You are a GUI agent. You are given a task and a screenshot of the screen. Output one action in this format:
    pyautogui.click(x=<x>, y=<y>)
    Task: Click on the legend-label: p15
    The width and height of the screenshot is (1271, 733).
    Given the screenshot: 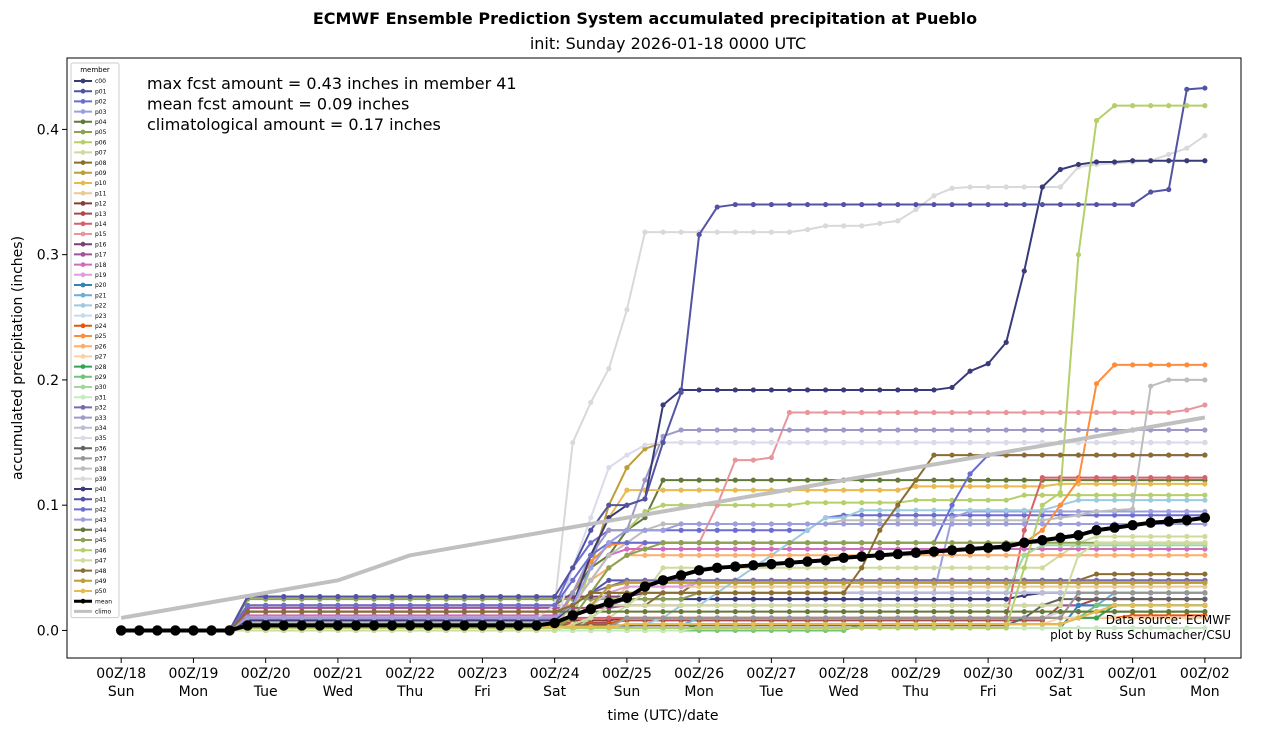 What is the action you would take?
    pyautogui.click(x=101, y=234)
    